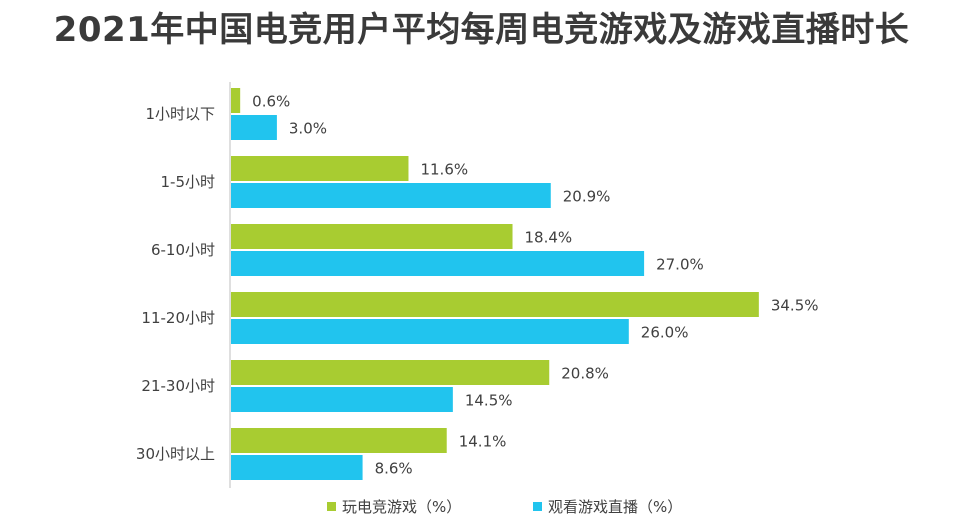 The height and width of the screenshot is (530, 963). Describe the element at coordinates (587, 197) in the screenshot. I see `data-label: 20.9%` at that location.